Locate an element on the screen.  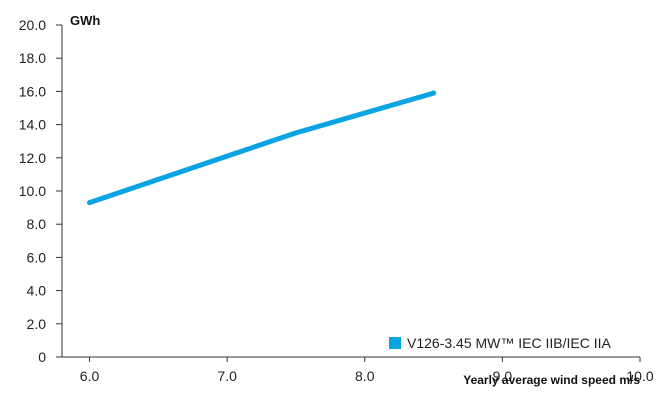
y-tick-label: 14.0 is located at coordinates (32, 125).